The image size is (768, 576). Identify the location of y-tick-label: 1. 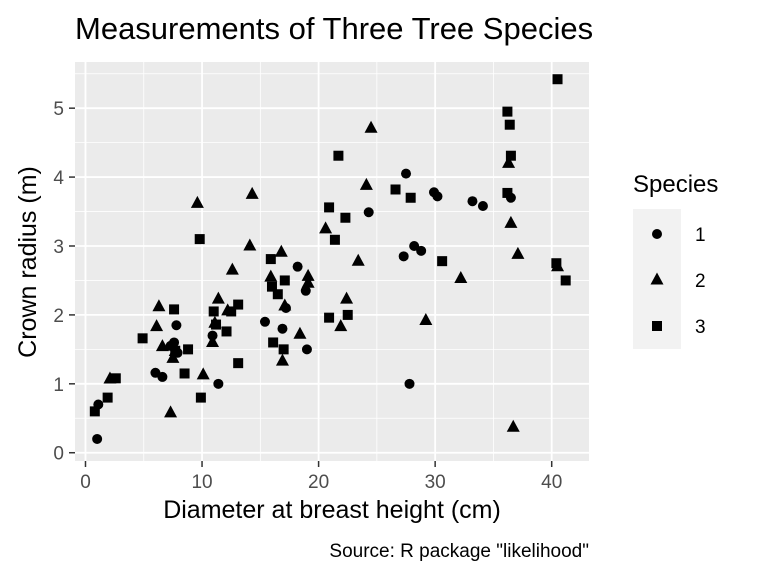
(58, 385).